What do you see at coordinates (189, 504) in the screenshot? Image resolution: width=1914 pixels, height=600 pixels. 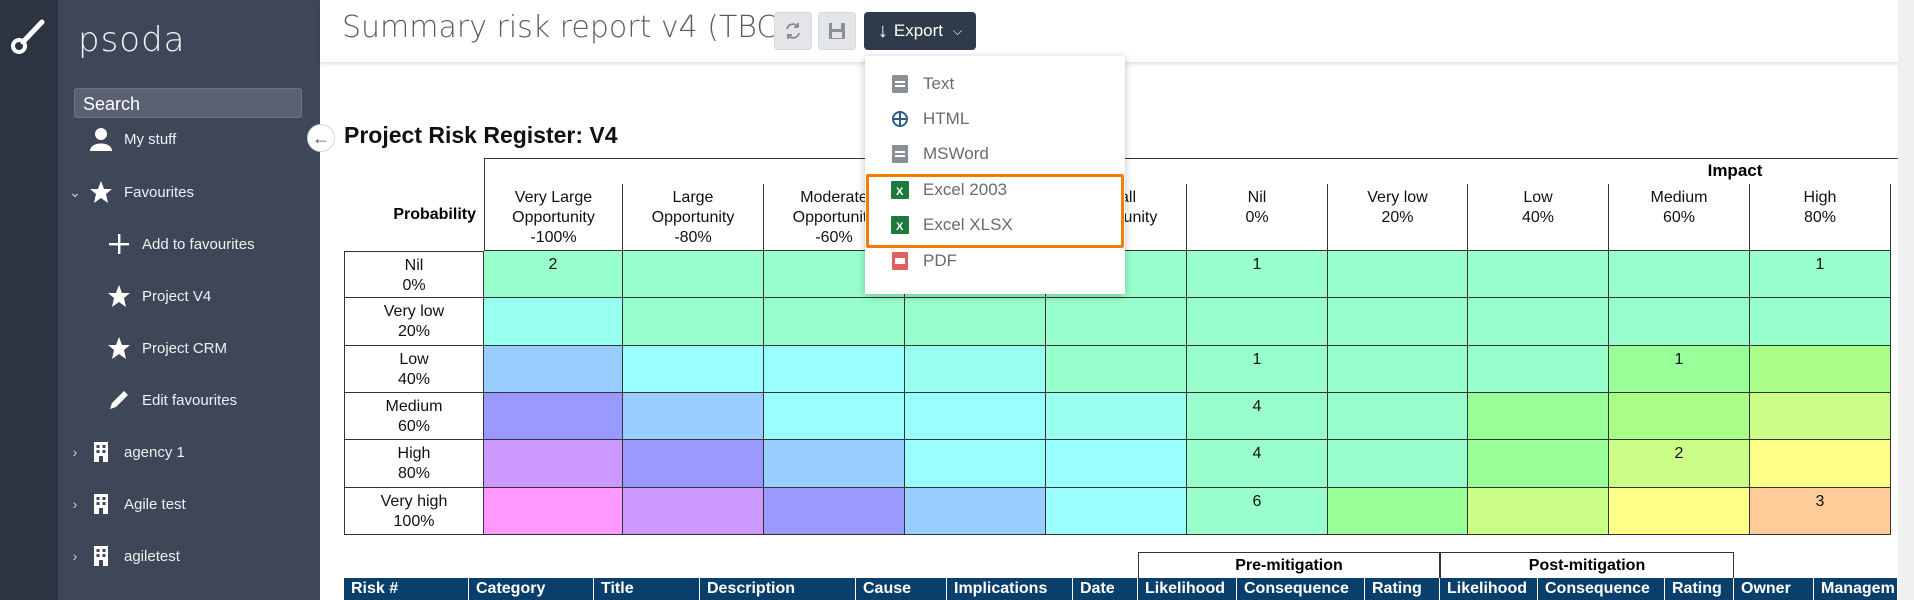 I see `sidebar-item-agile-test: › Agile test` at bounding box center [189, 504].